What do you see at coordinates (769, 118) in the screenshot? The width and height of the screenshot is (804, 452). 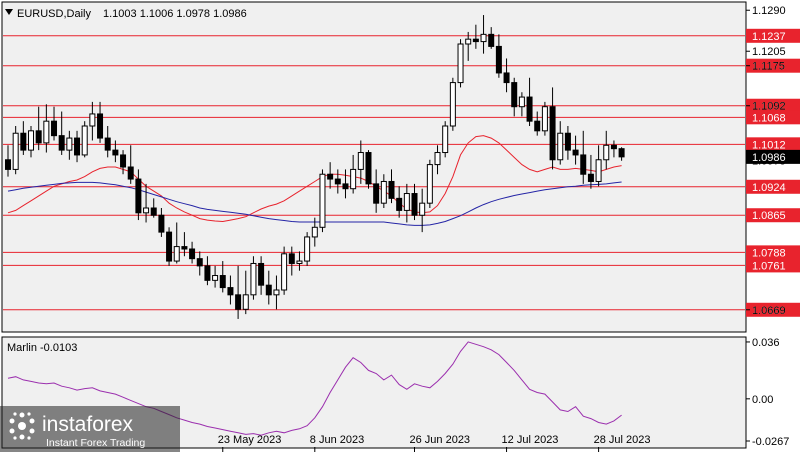 I see `level-label: 1.1068` at bounding box center [769, 118].